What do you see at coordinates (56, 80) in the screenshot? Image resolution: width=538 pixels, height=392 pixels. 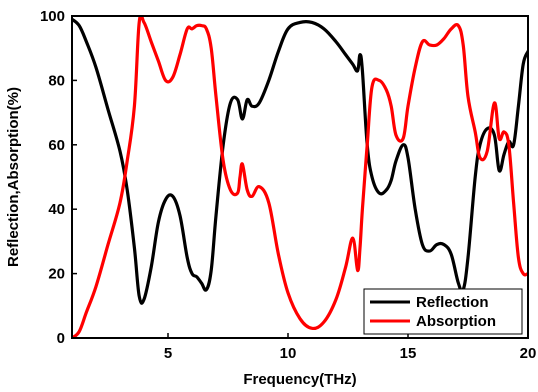 I see `y-tick-label: 80` at bounding box center [56, 80].